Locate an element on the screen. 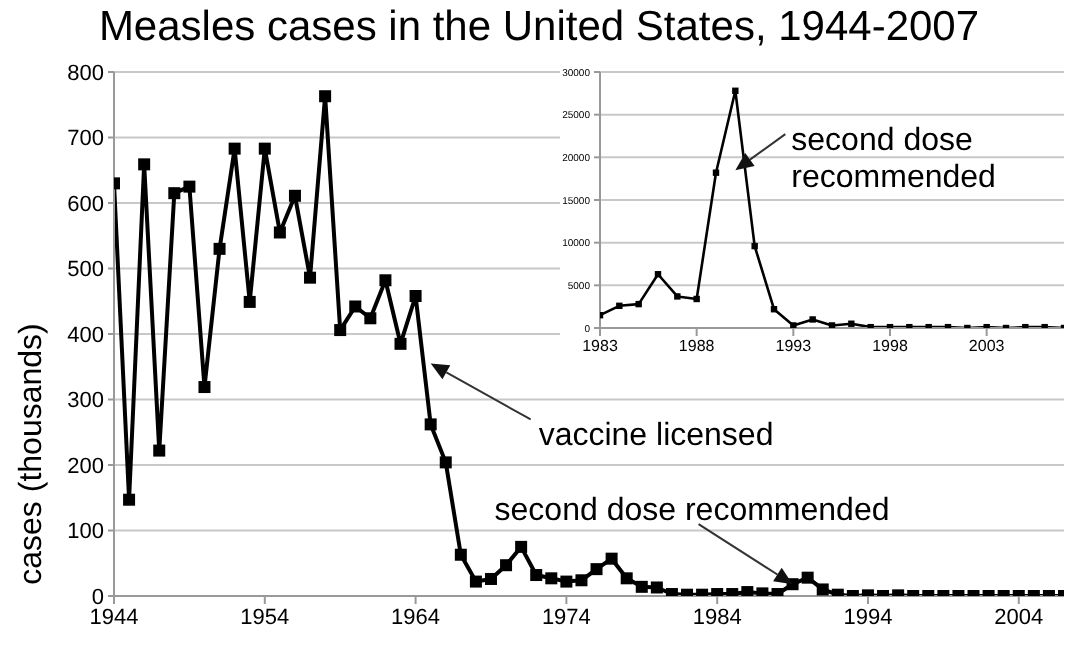 The height and width of the screenshot is (652, 1078). y-axis-title: cases (thousands) is located at coordinates (32, 454).